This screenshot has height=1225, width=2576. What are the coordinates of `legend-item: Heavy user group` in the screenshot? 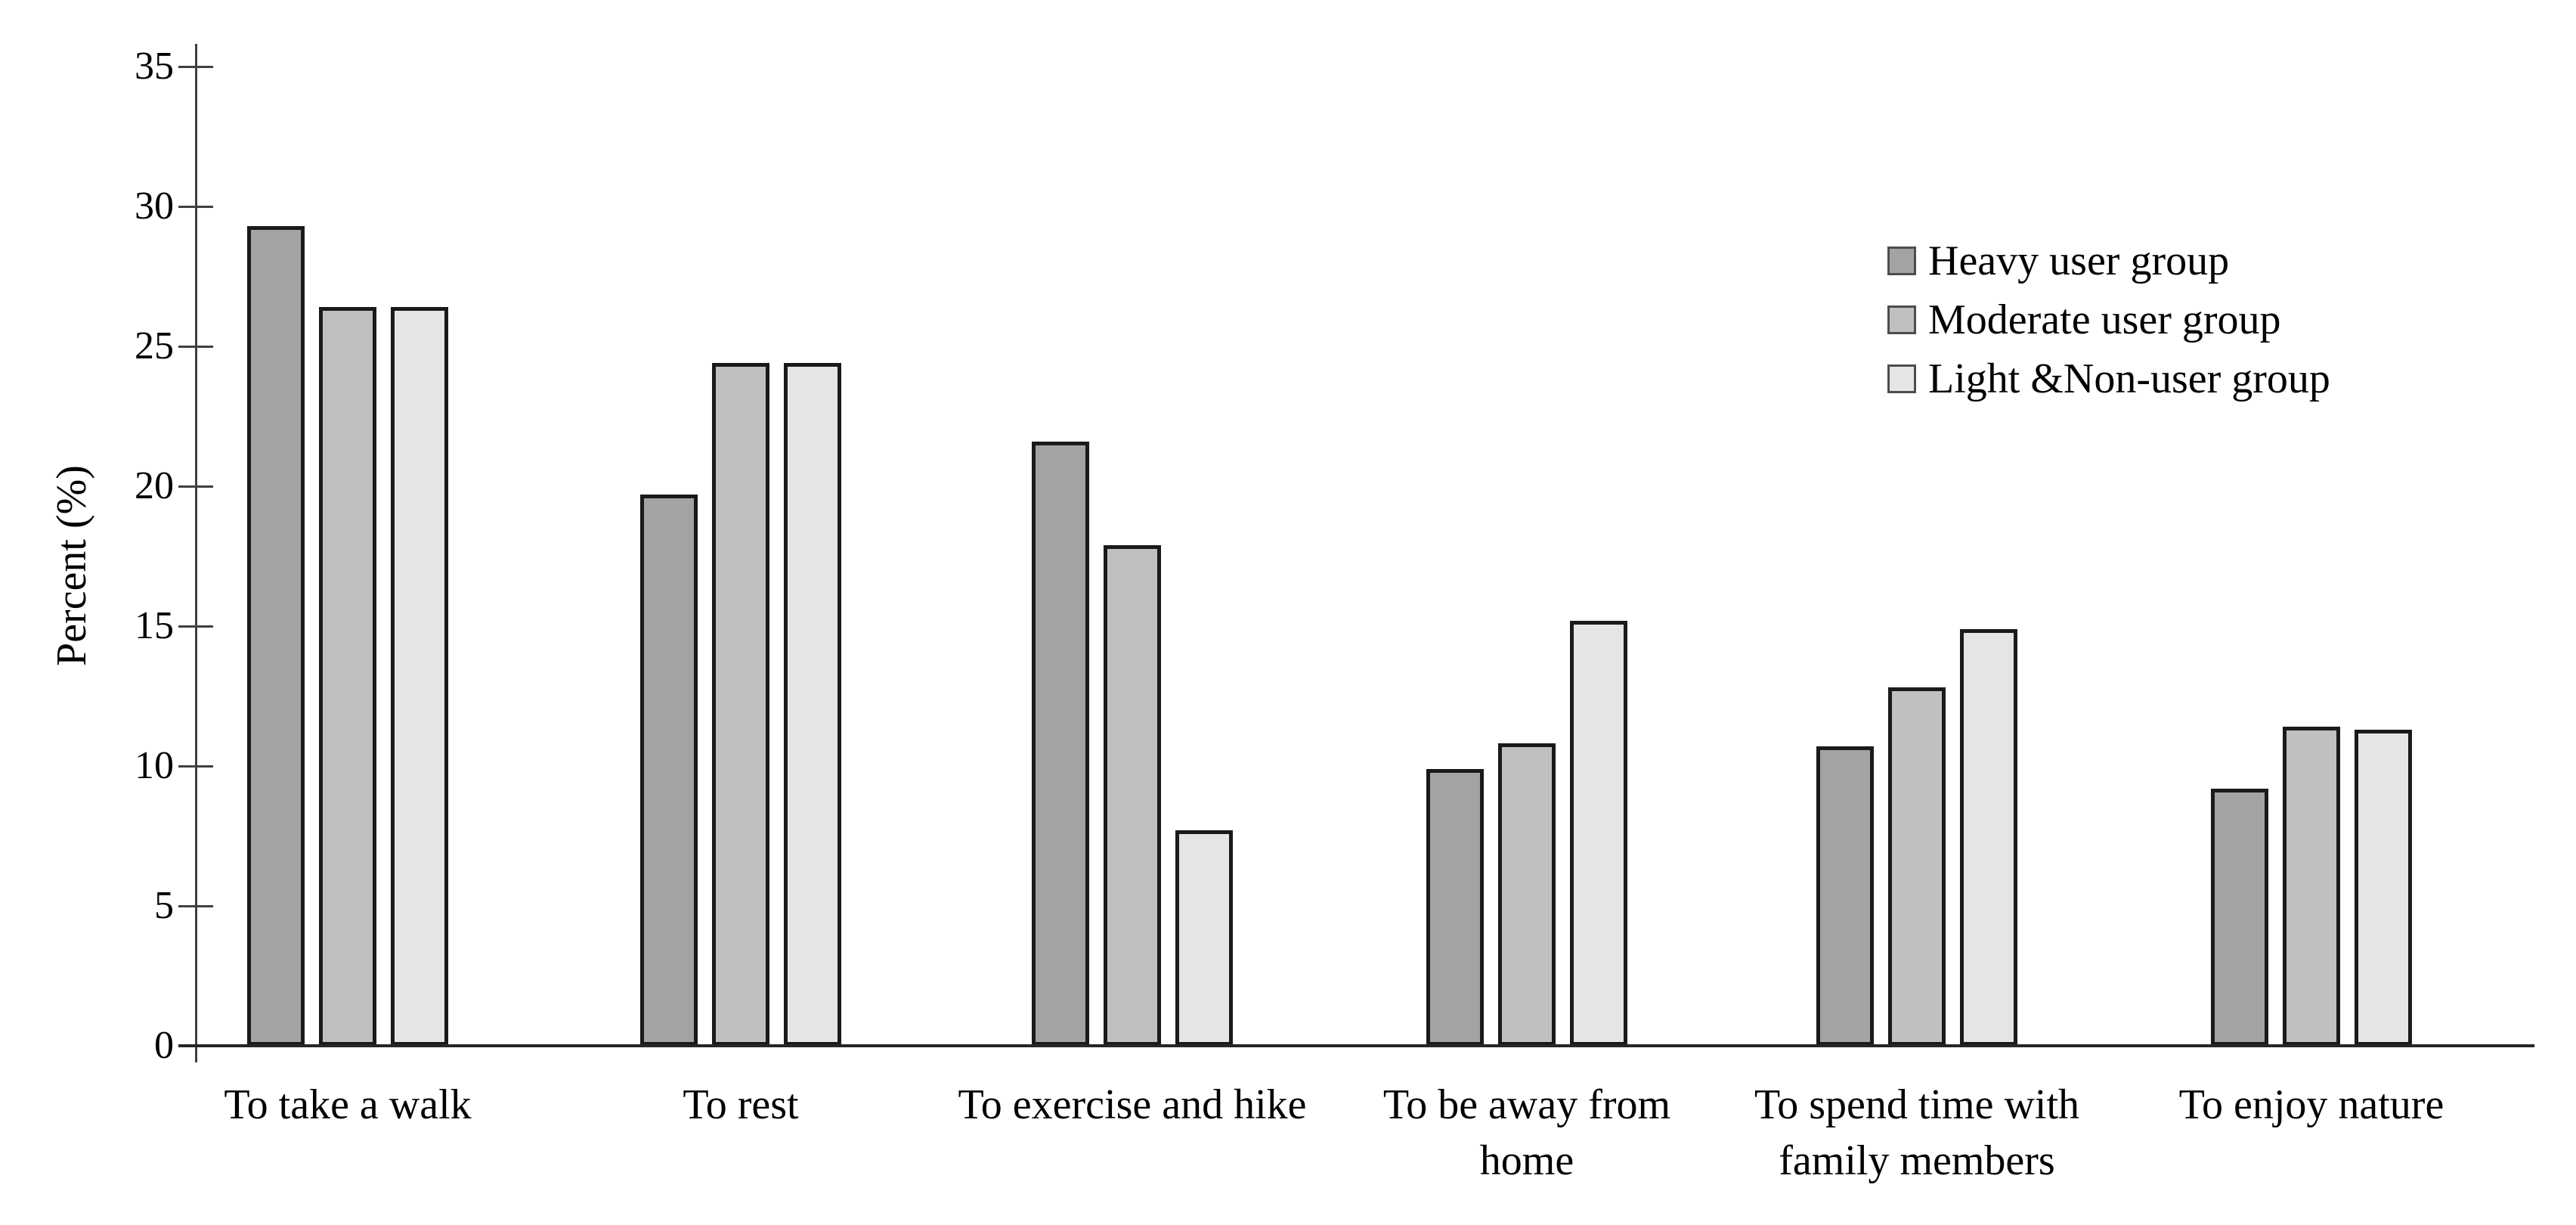 It's located at (2108, 261).